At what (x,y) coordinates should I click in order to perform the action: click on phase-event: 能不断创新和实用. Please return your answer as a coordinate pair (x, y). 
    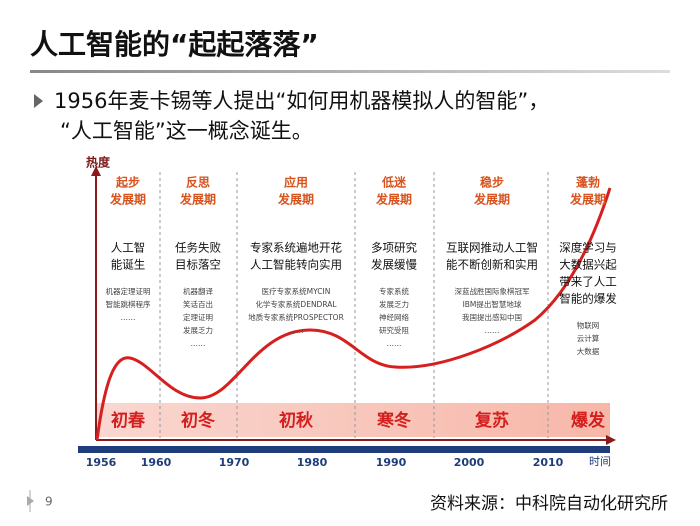
    Looking at the image, I should click on (492, 265).